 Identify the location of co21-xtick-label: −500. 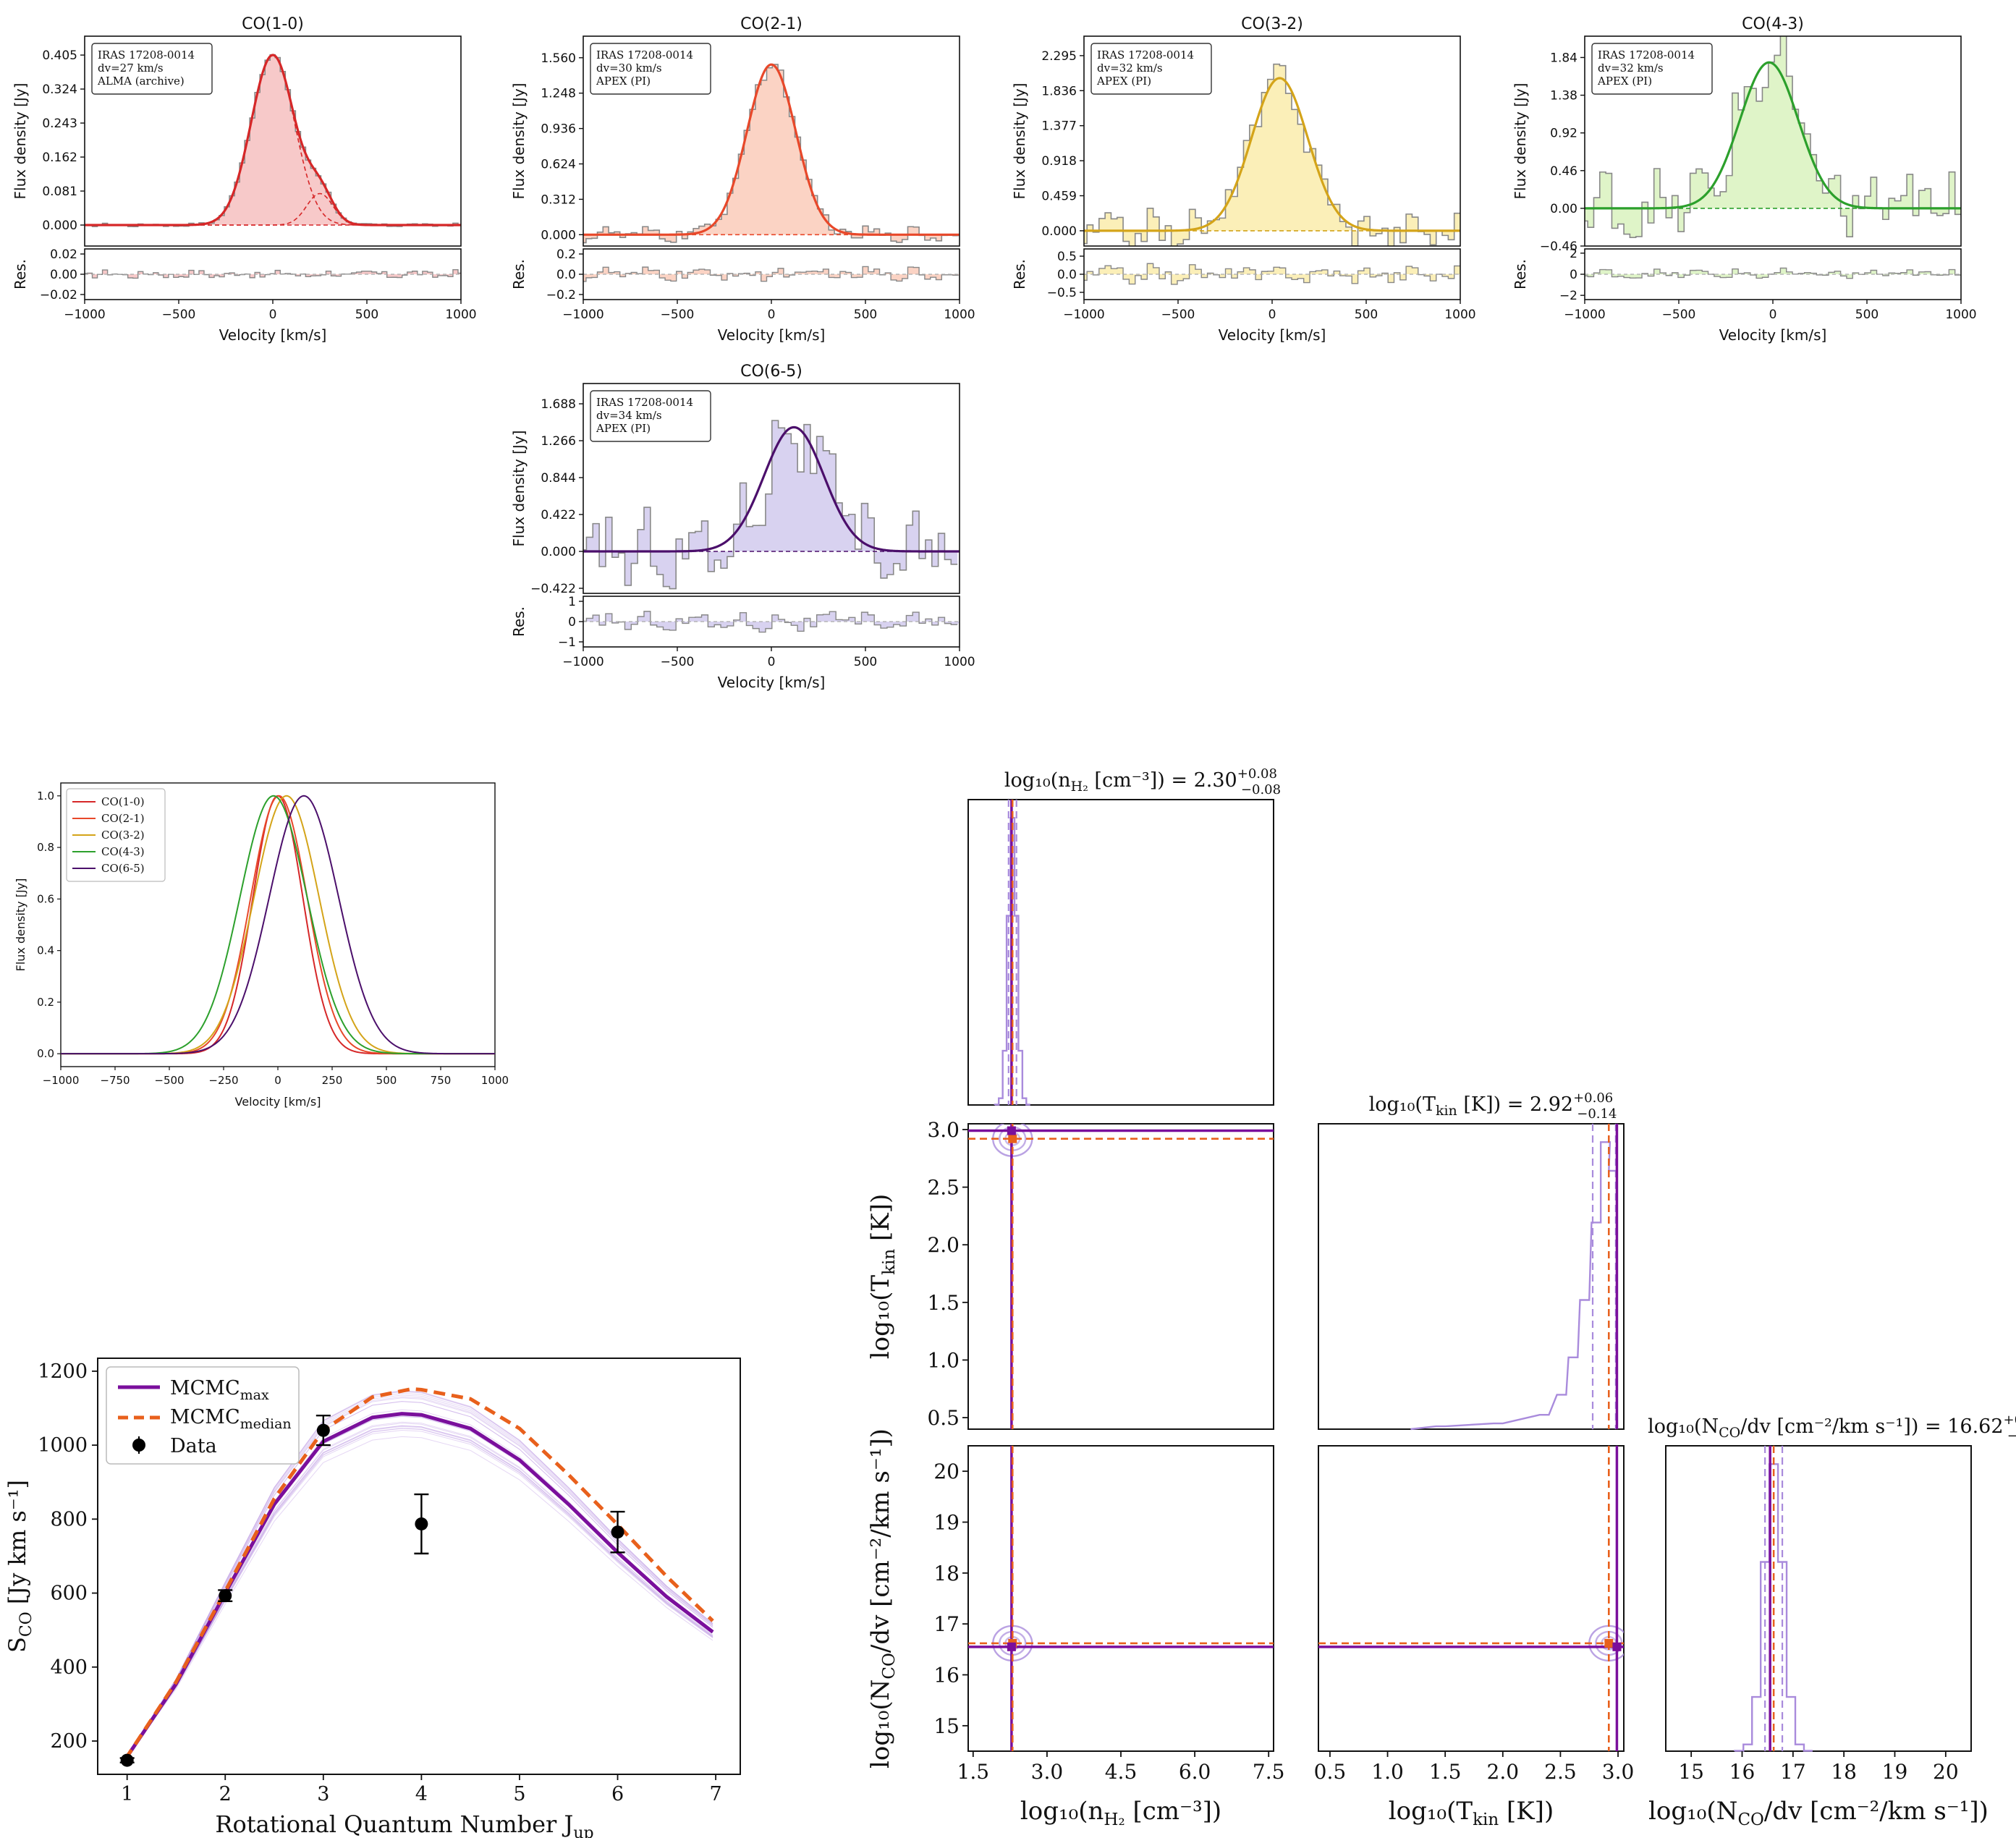
(678, 315).